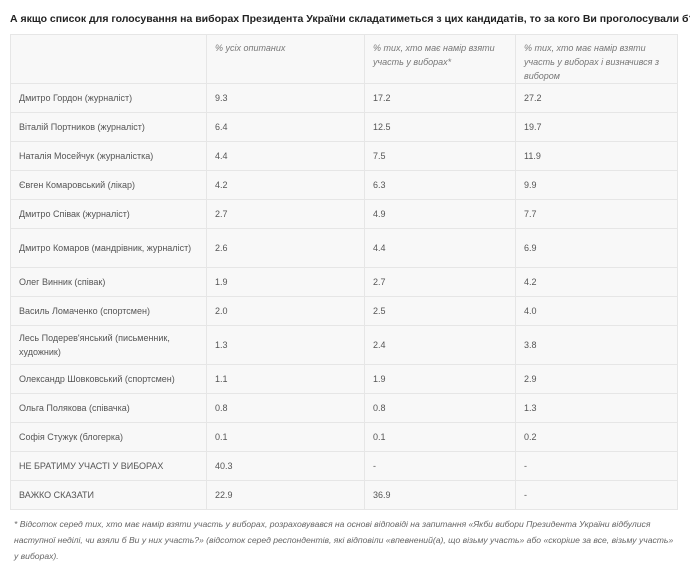 The image size is (690, 568). Describe the element at coordinates (596, 214) in the screenshot. I see `value-cell: 7.7` at that location.